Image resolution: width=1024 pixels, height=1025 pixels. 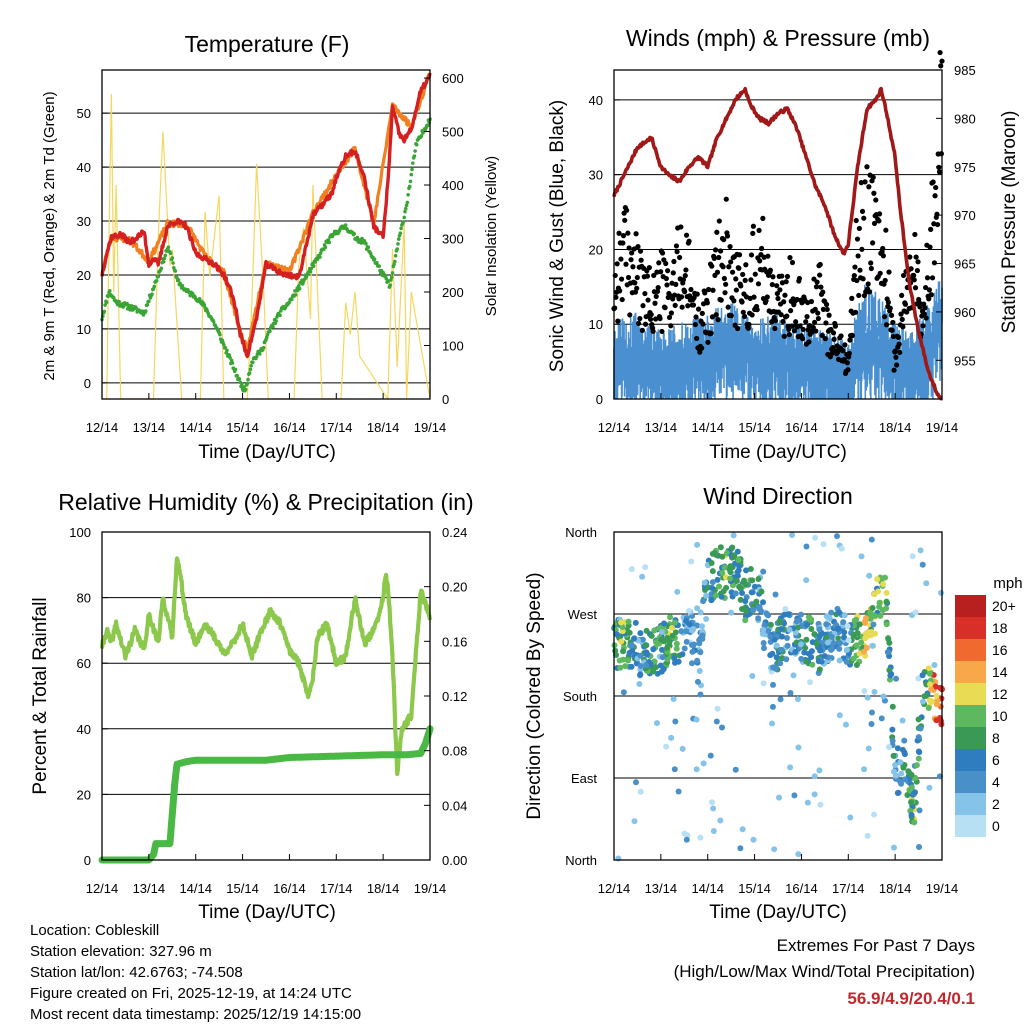 I want to click on temperature-ylabel2: Solar Insolation (Yellow), so click(x=491, y=236).